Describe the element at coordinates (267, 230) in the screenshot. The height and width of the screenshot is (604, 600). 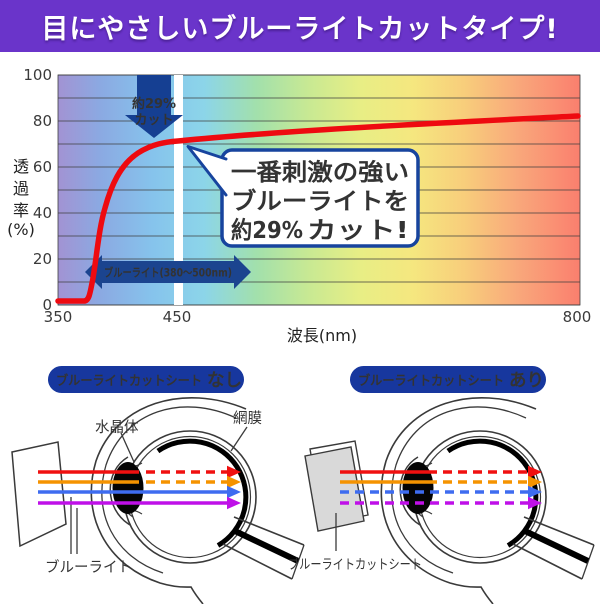
I see `callout-line3-highlight: 約29%` at that location.